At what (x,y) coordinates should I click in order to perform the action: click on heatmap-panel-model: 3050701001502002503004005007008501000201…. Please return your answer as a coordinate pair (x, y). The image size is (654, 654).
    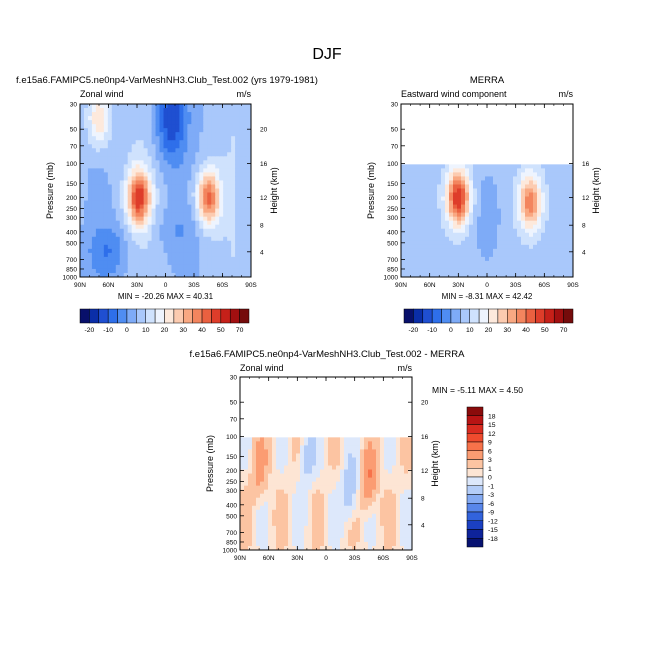
    Looking at the image, I should click on (162, 202).